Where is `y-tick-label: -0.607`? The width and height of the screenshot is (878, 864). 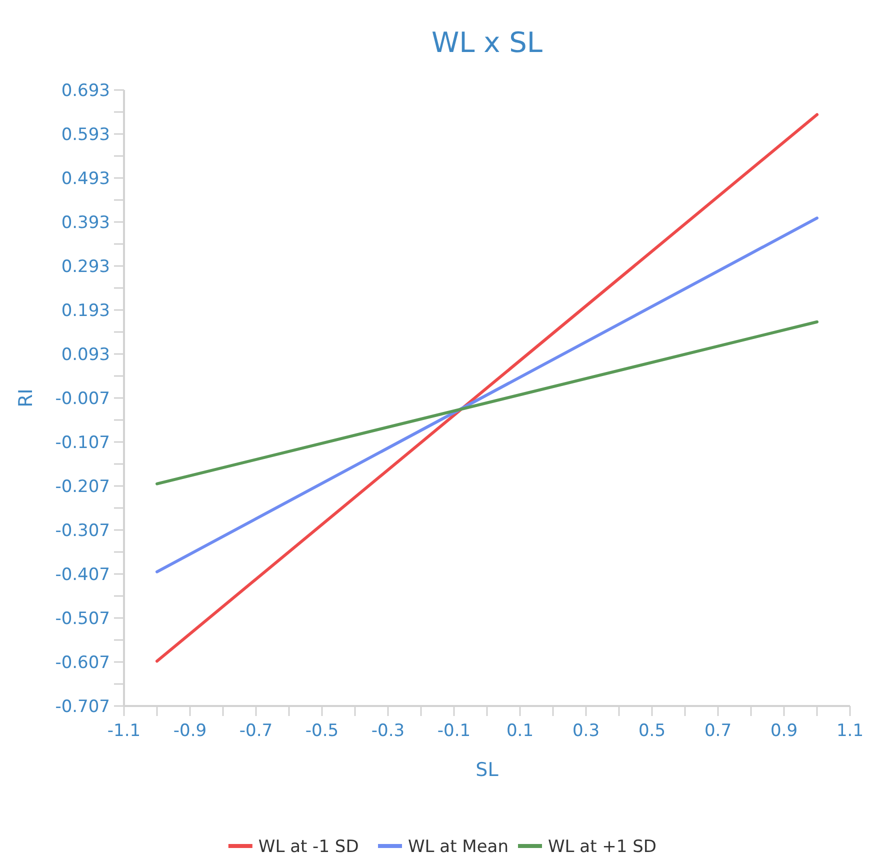
y-tick-label: -0.607 is located at coordinates (82, 662).